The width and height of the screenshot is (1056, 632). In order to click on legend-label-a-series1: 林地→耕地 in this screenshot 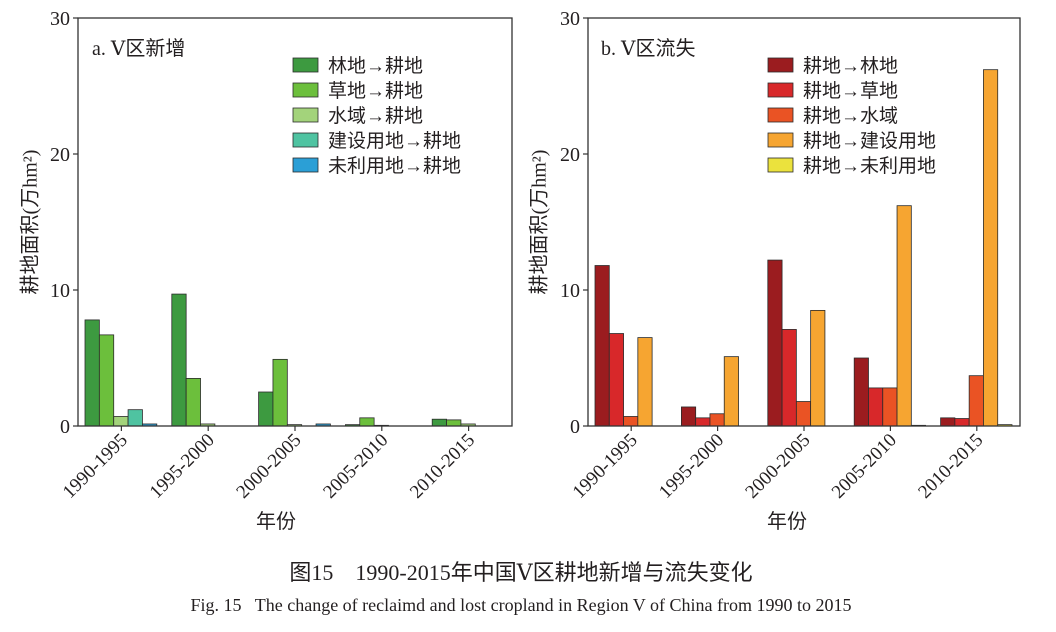, I will do `click(375, 66)`.